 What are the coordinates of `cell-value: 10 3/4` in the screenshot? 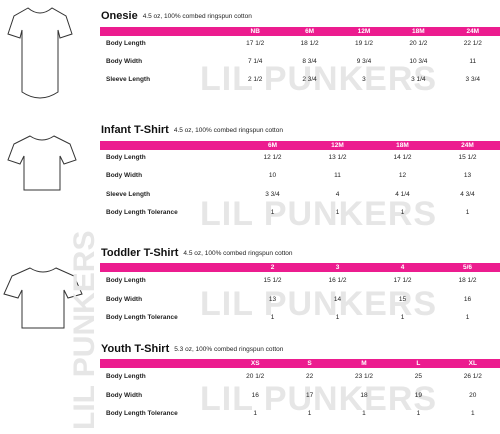 It's located at (418, 61).